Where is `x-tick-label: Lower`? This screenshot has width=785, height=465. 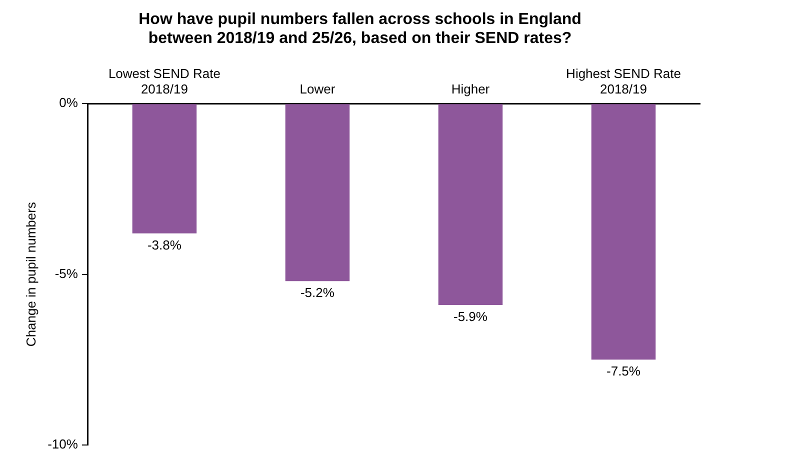
x-tick-label: Lower is located at coordinates (318, 88).